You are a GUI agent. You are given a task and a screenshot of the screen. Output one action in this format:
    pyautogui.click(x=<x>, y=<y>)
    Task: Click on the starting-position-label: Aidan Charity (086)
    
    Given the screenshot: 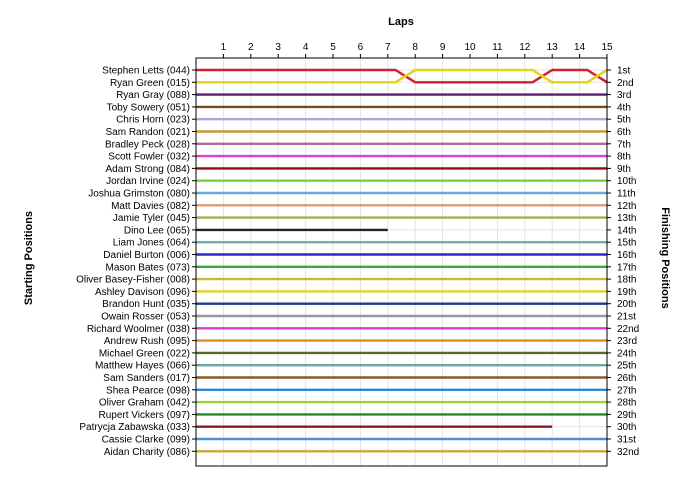 What is the action you would take?
    pyautogui.click(x=147, y=452)
    